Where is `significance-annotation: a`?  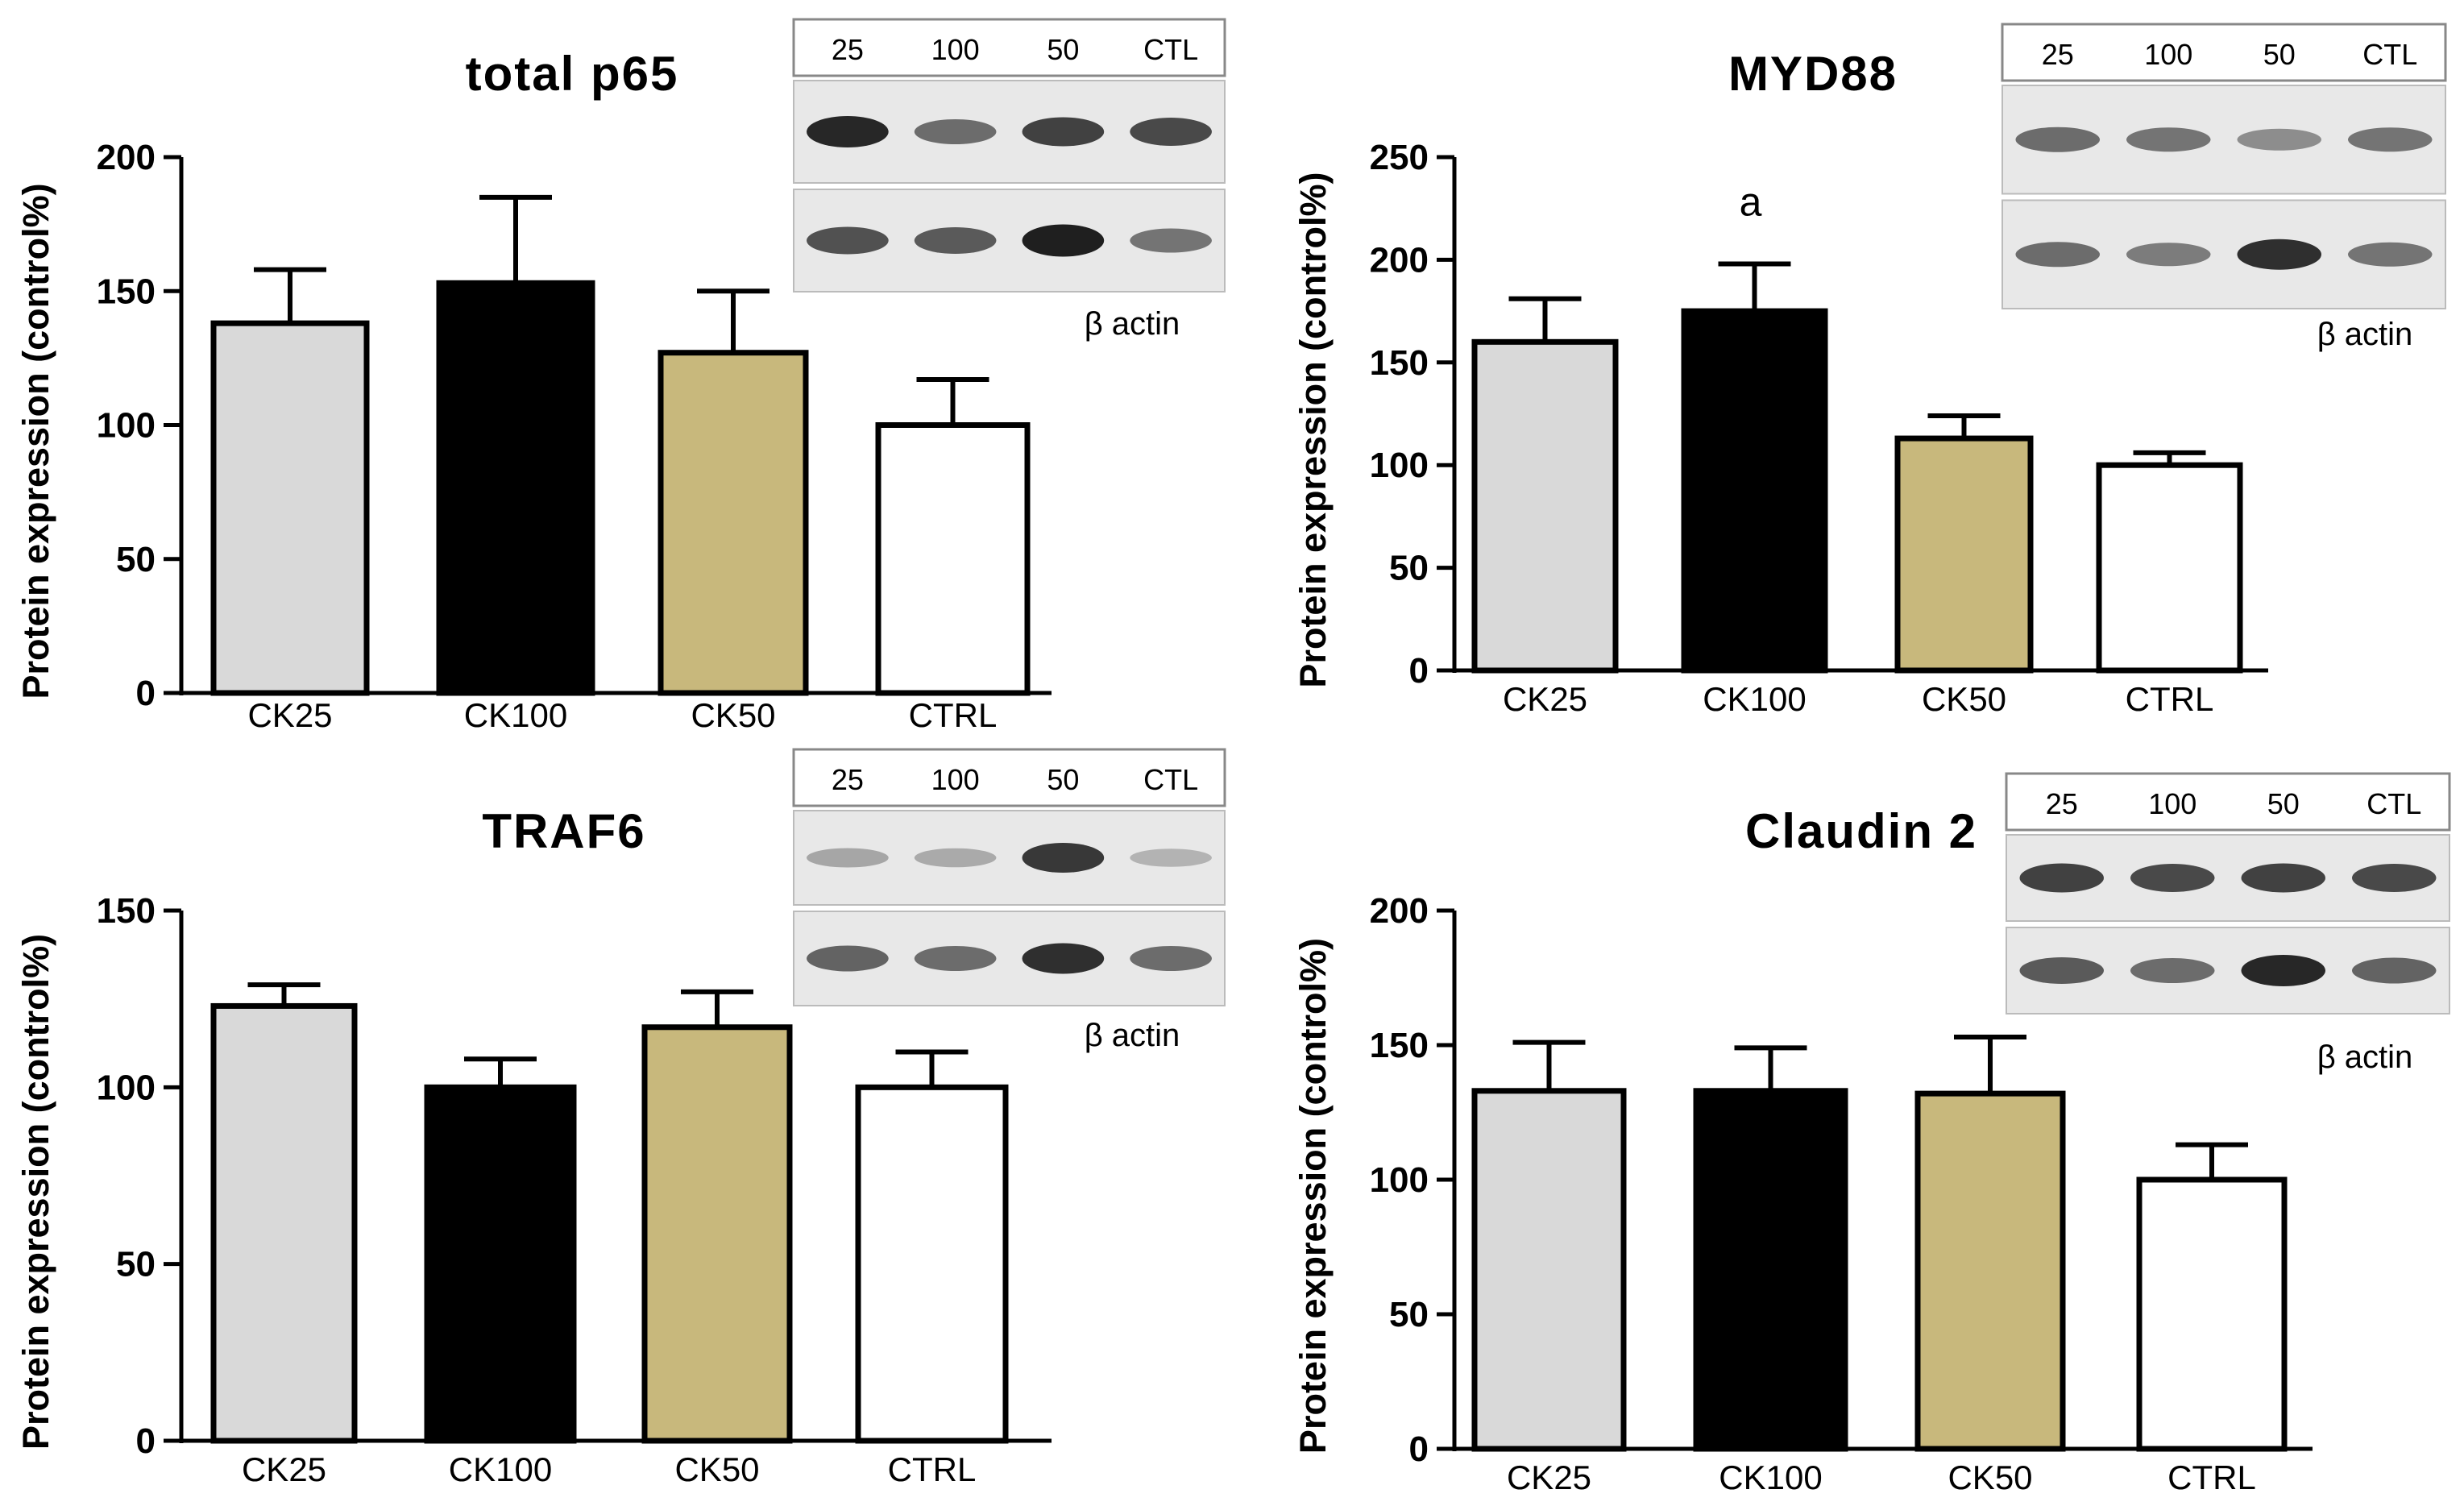
significance-annotation: a is located at coordinates (1751, 201).